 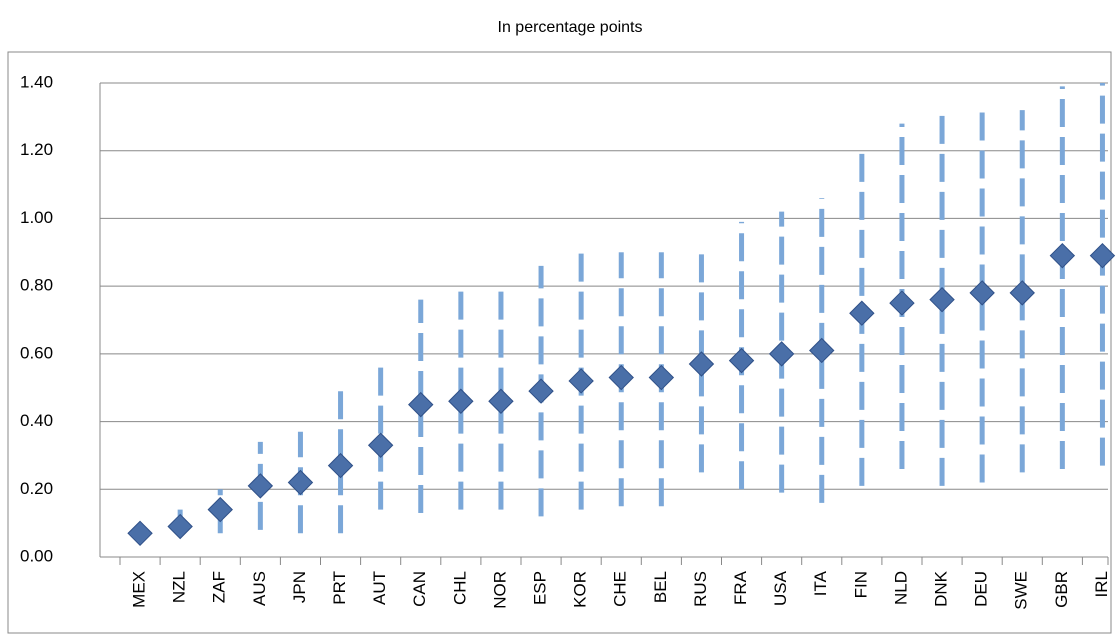 What do you see at coordinates (379, 588) in the screenshot?
I see `x-tick-label: AUT` at bounding box center [379, 588].